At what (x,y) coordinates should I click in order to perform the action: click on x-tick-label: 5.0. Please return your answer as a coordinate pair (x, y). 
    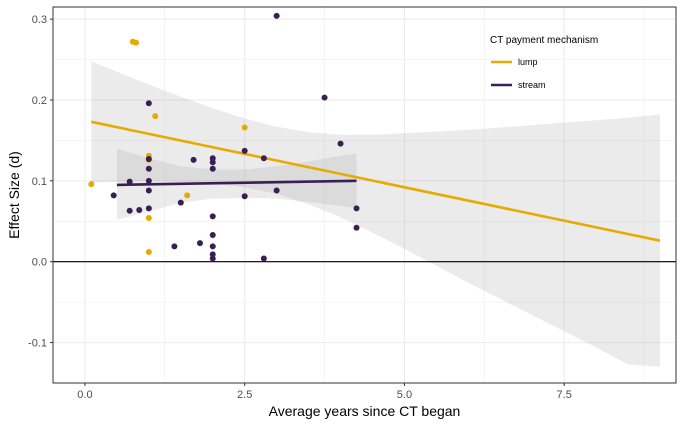
    Looking at the image, I should click on (404, 395).